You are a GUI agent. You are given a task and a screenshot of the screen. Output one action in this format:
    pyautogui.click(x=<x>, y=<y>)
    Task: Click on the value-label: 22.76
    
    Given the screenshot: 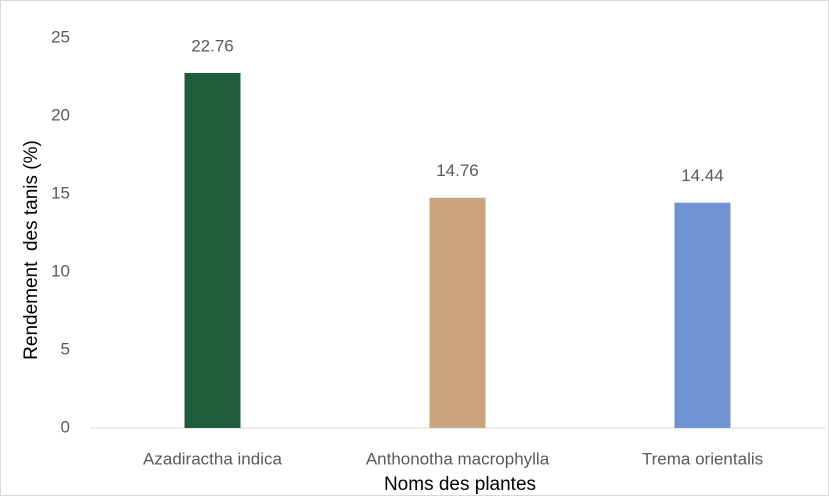 What is the action you would take?
    pyautogui.click(x=212, y=45)
    